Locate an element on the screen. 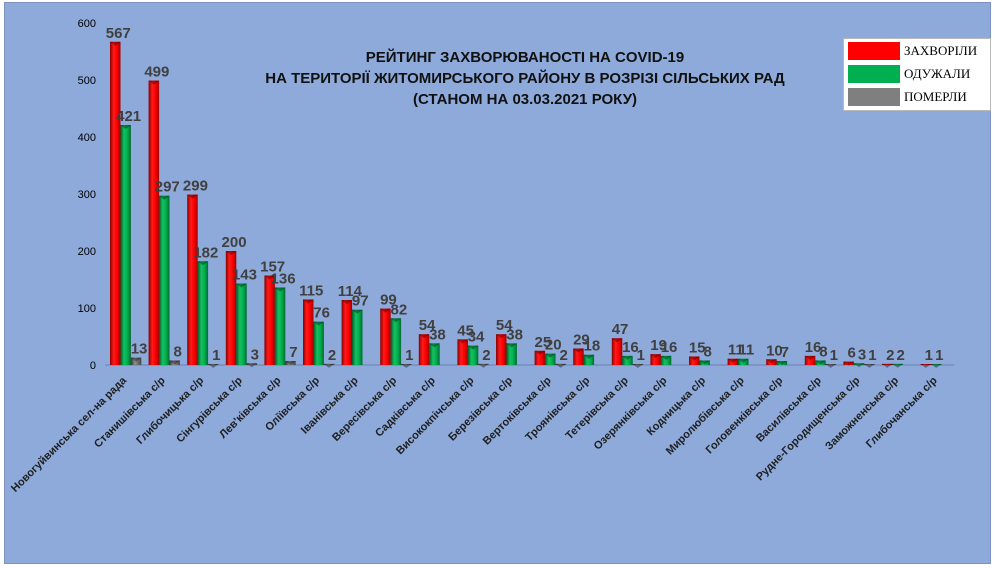 This screenshot has width=995, height=568. y-tick-label: 0 is located at coordinates (93, 366).